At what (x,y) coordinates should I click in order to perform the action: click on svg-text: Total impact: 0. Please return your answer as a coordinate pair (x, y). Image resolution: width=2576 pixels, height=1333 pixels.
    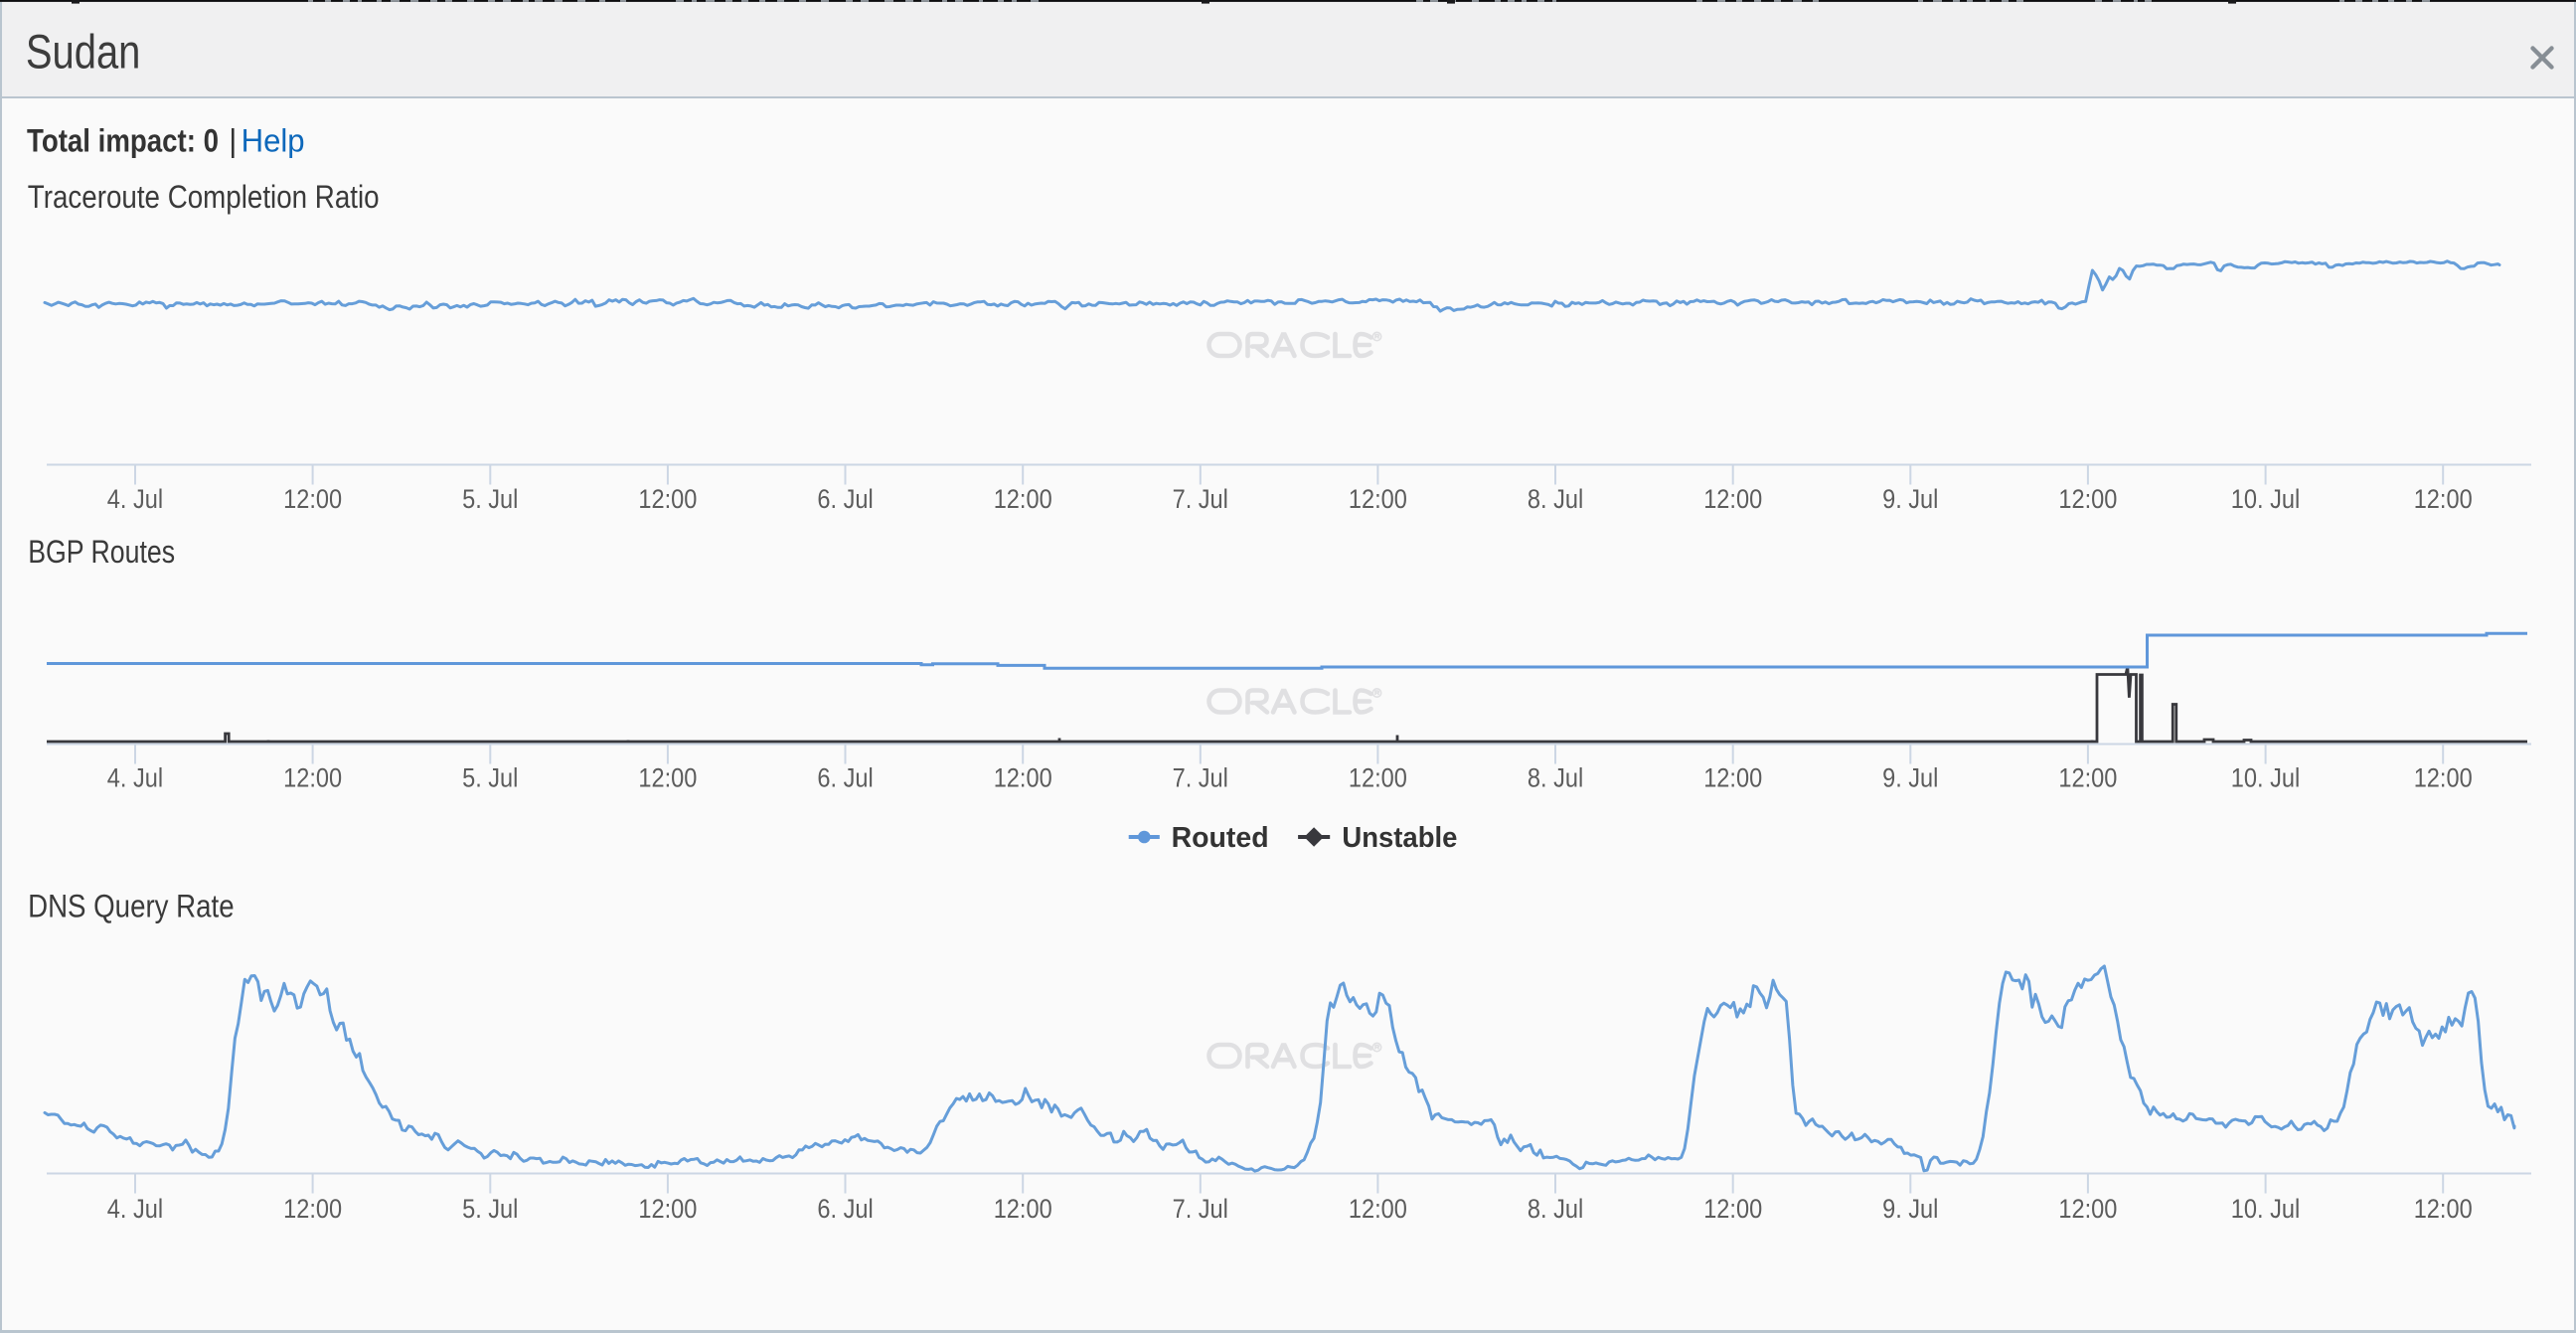
    Looking at the image, I should click on (123, 141).